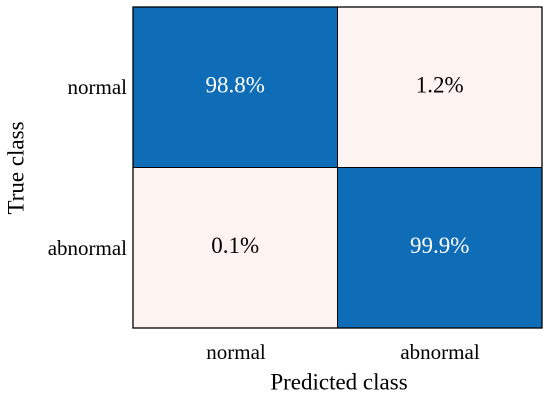  What do you see at coordinates (15, 167) in the screenshot?
I see `y-axis-title: True class` at bounding box center [15, 167].